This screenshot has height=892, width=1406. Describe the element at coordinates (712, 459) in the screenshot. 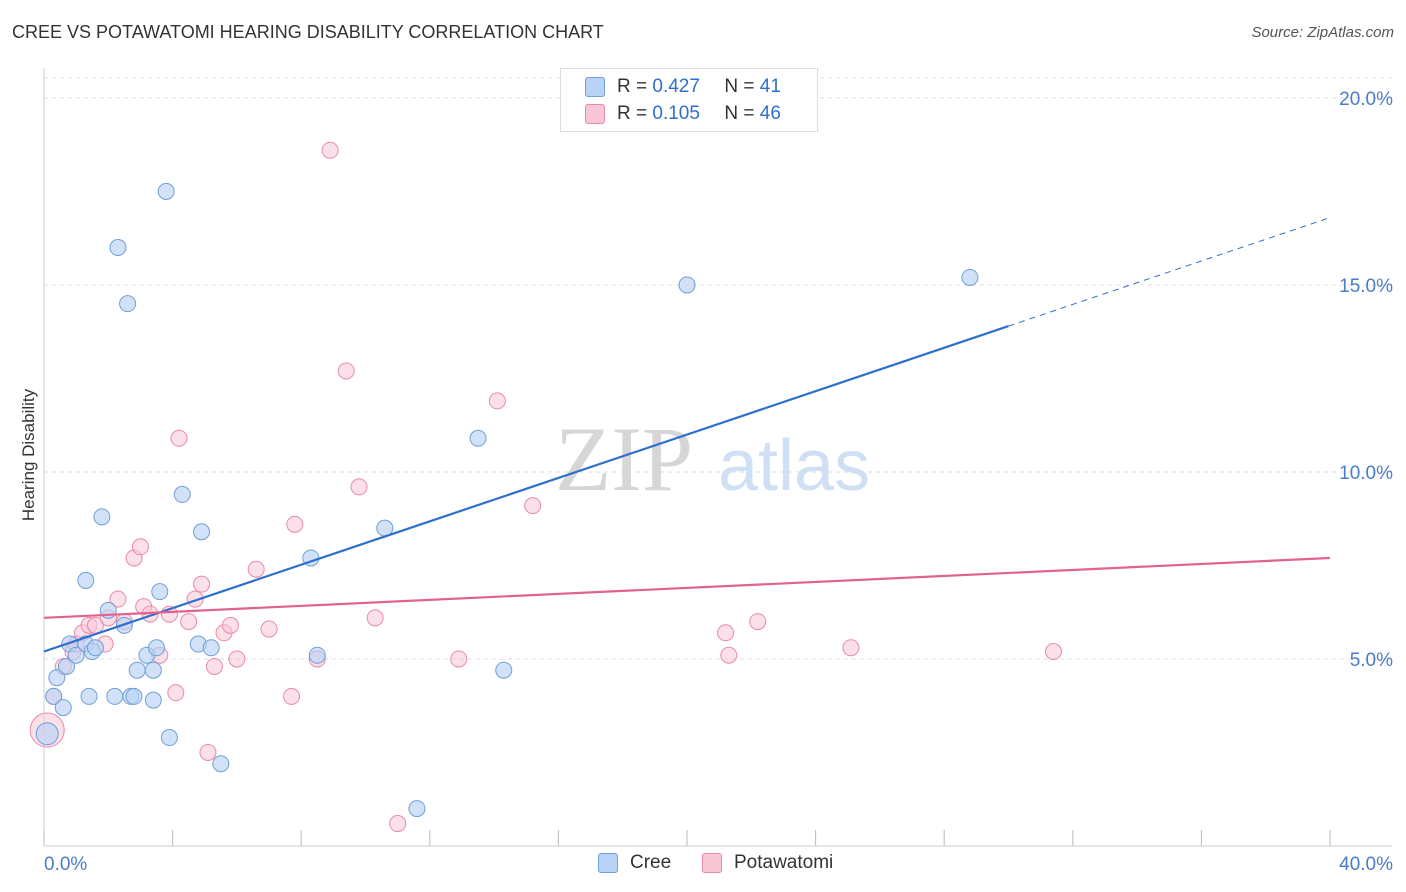

I see `watermark: ZIP atlas` at that location.